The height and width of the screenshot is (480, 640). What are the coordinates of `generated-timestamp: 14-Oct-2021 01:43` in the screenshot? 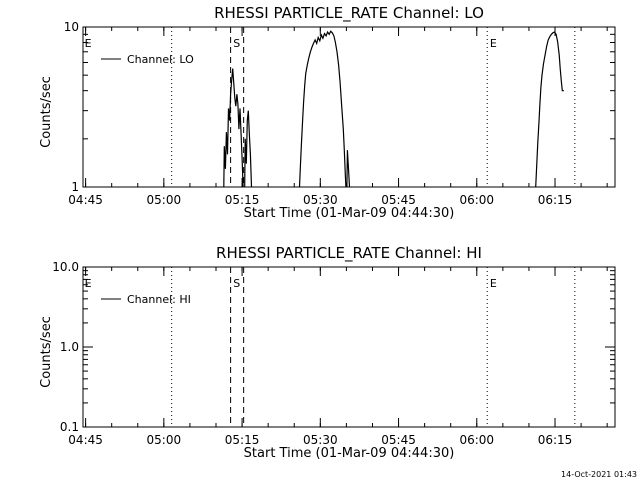 It's located at (599, 474).